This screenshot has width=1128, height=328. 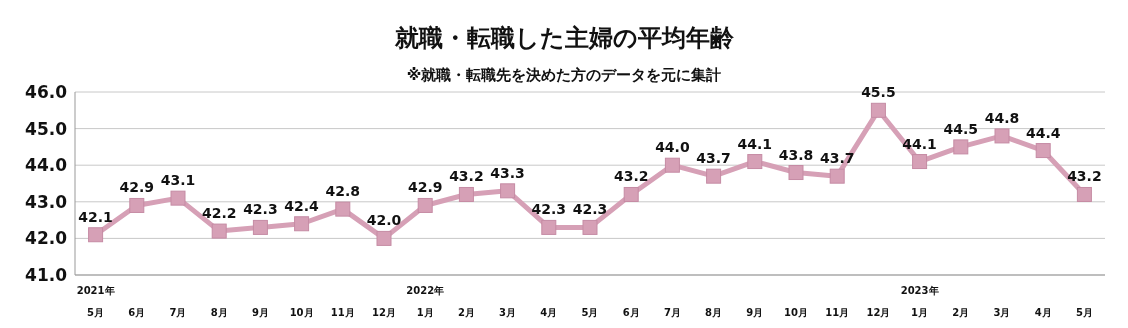 What do you see at coordinates (46, 92) in the screenshot?
I see `ytick: 46.0` at bounding box center [46, 92].